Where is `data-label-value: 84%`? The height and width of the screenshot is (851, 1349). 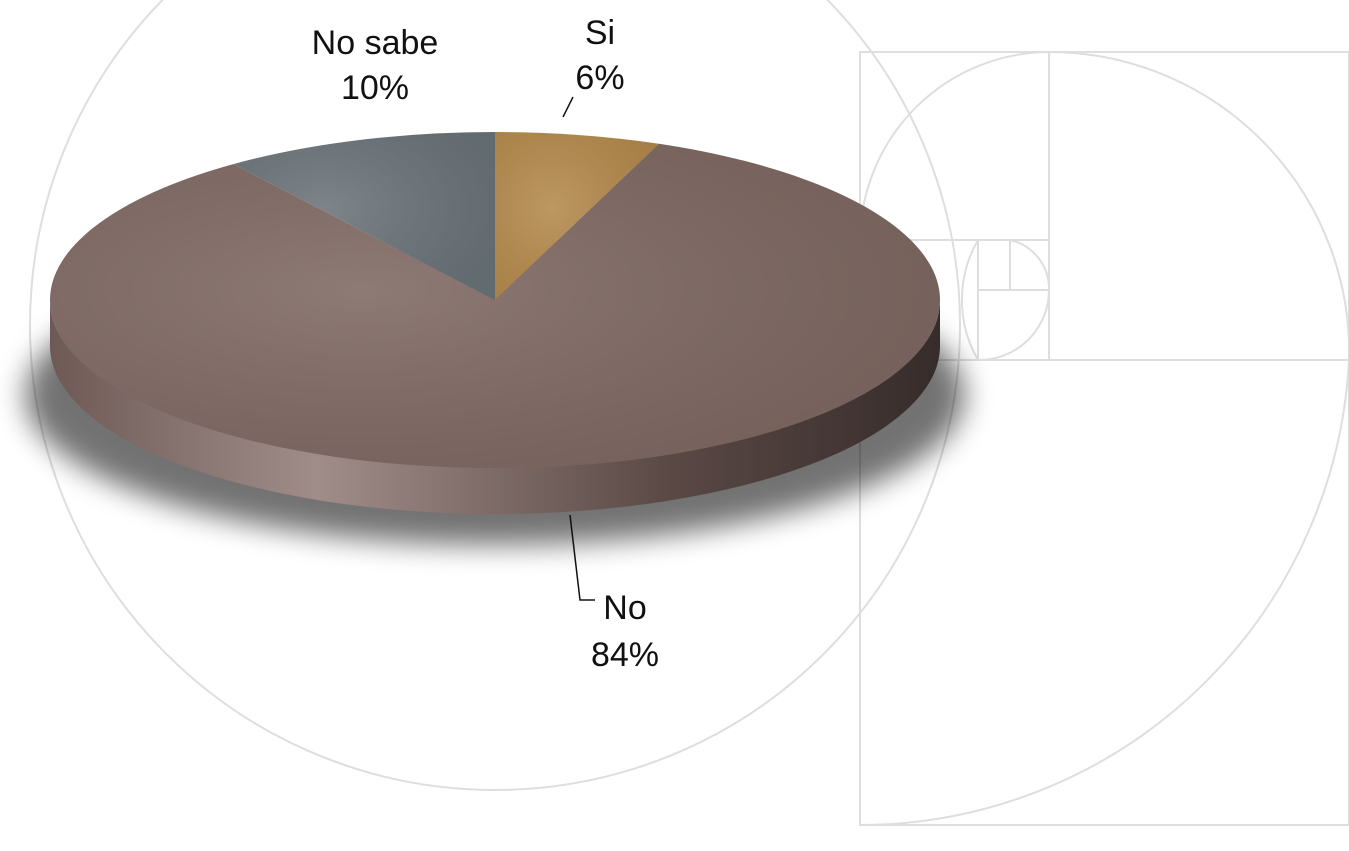
data-label-value: 84% is located at coordinates (625, 655).